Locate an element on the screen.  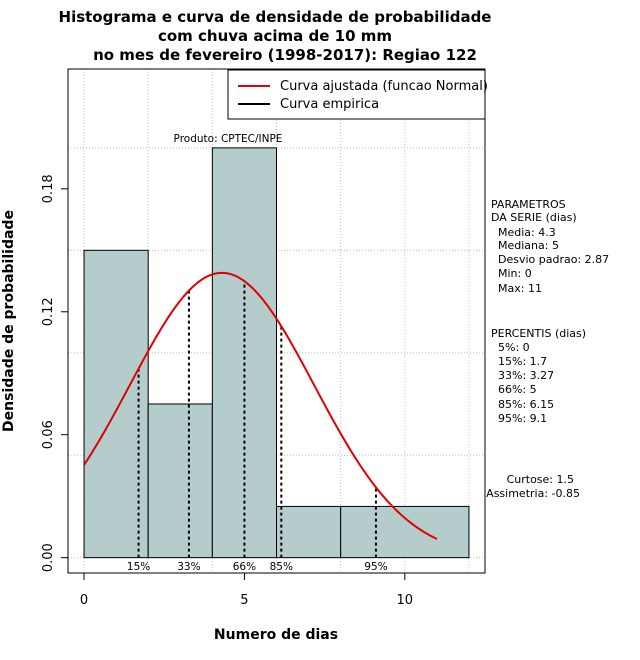
y-tick-label: 0.06 is located at coordinates (48, 434).